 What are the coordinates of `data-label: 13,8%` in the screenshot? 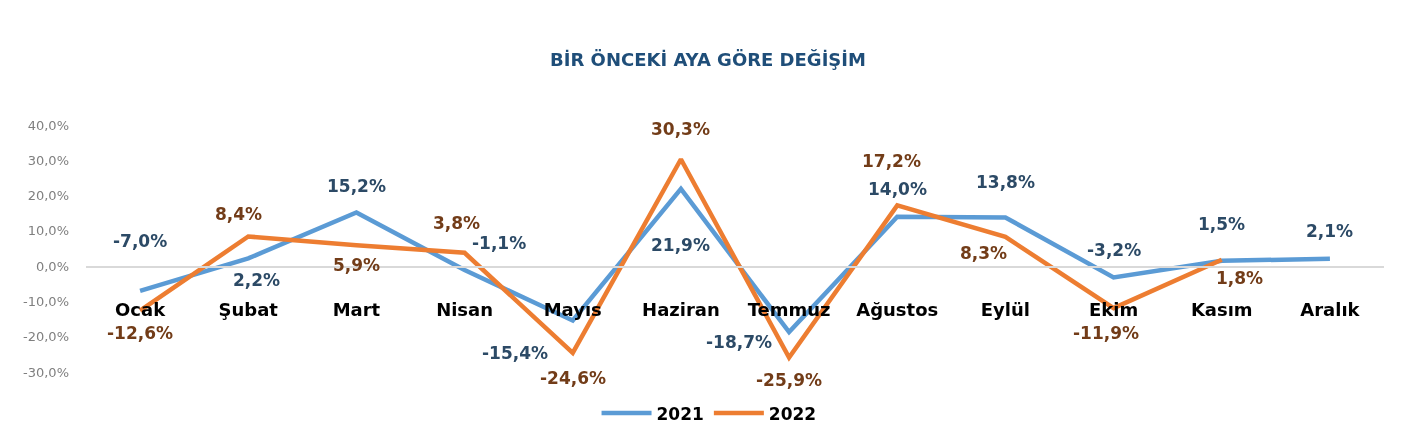 It's located at (1005, 182).